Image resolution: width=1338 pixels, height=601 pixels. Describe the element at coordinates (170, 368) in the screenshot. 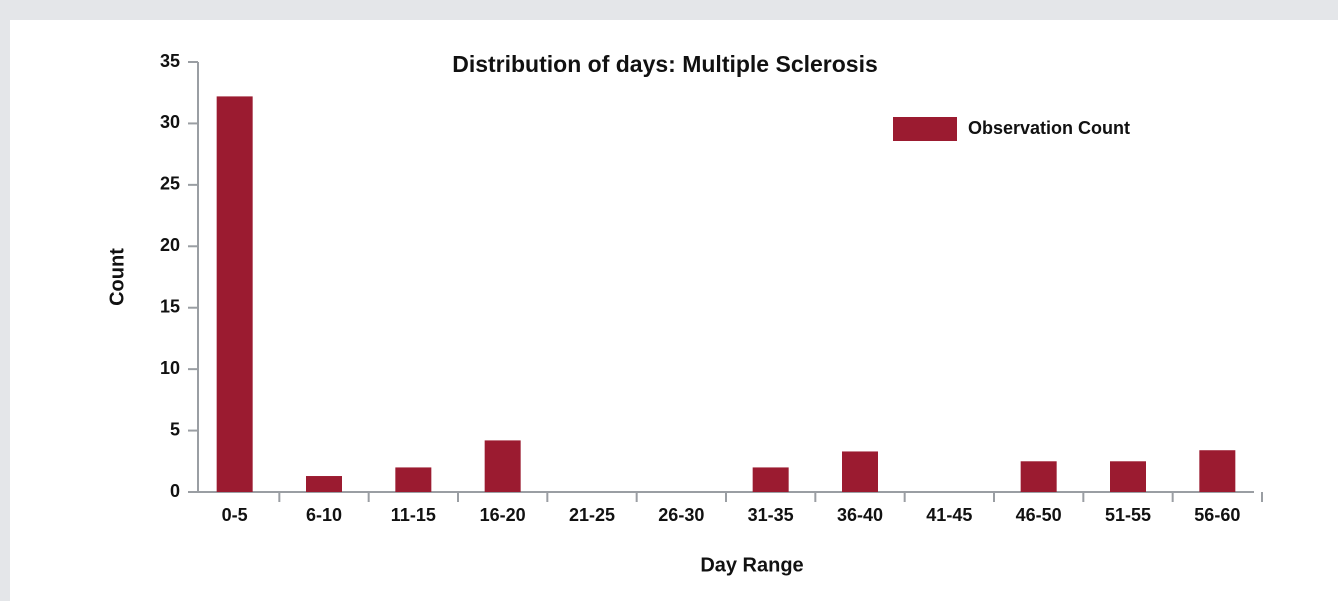

I see `y-tick-label: 10` at that location.